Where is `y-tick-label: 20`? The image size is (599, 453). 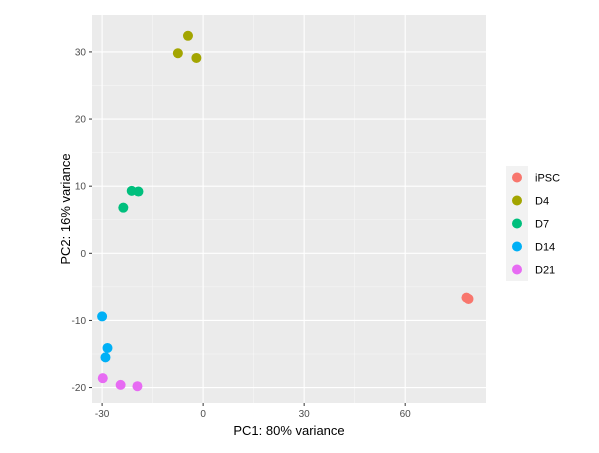
y-tick-label: 20 is located at coordinates (81, 120).